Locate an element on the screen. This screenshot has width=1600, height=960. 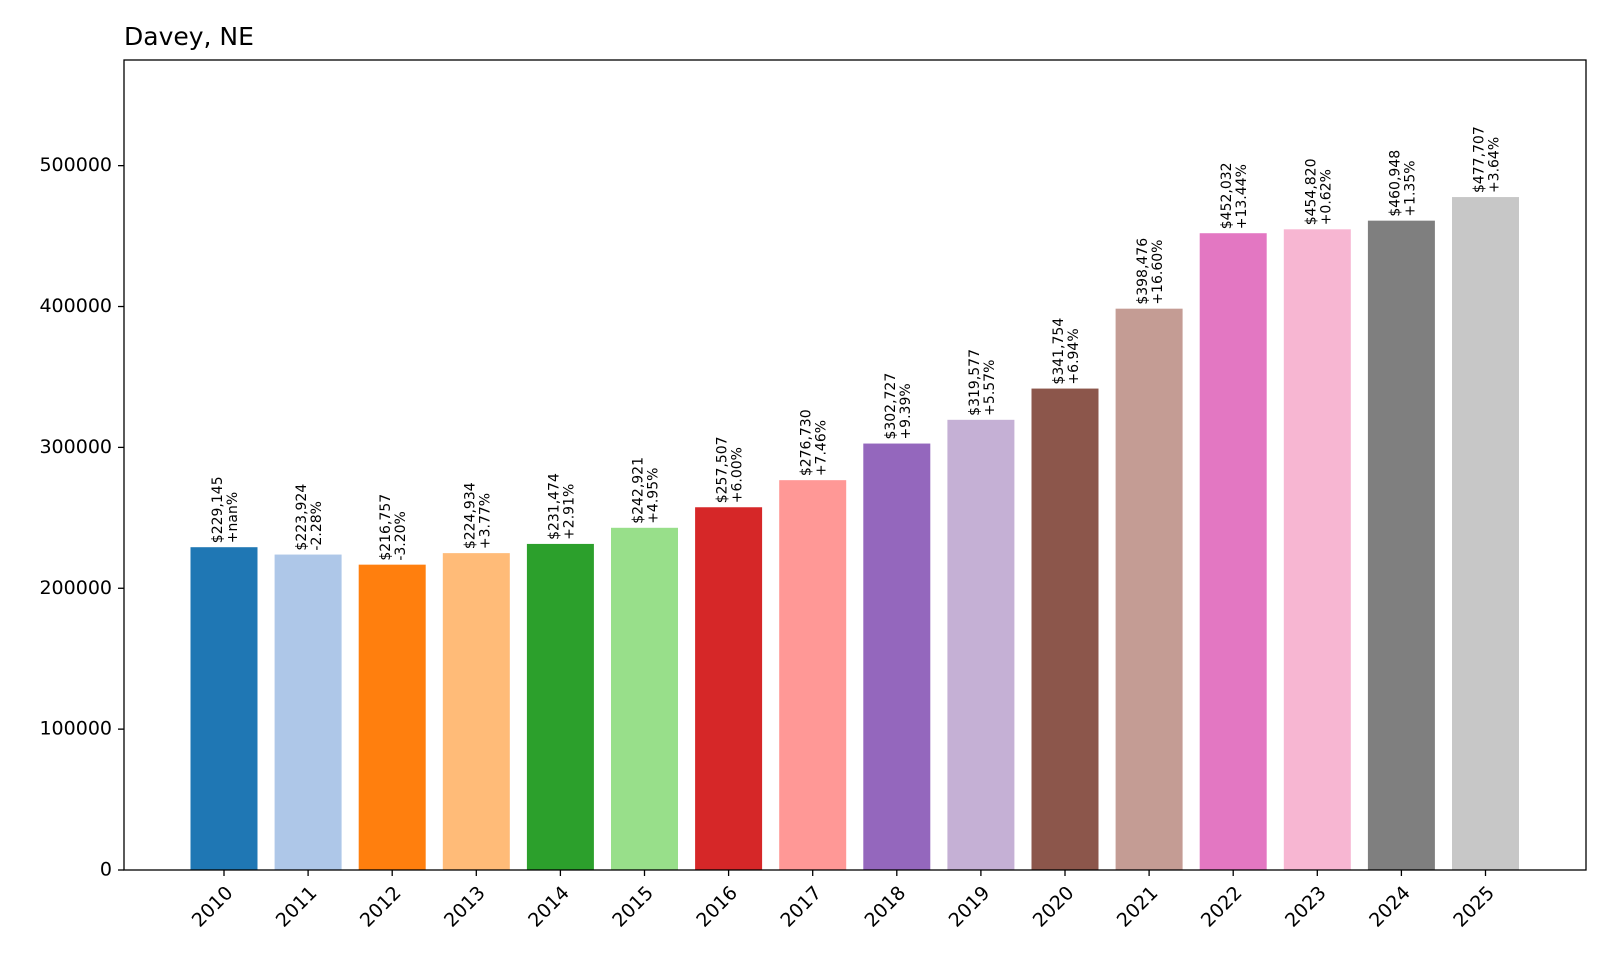
bar-value-label-2015: $242,921 is located at coordinates (639, 490).